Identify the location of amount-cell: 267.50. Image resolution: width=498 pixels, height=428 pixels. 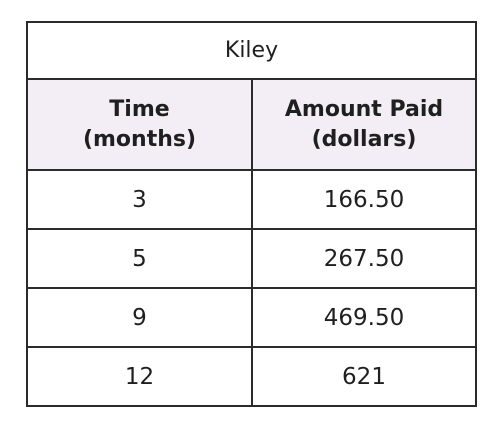
(364, 258).